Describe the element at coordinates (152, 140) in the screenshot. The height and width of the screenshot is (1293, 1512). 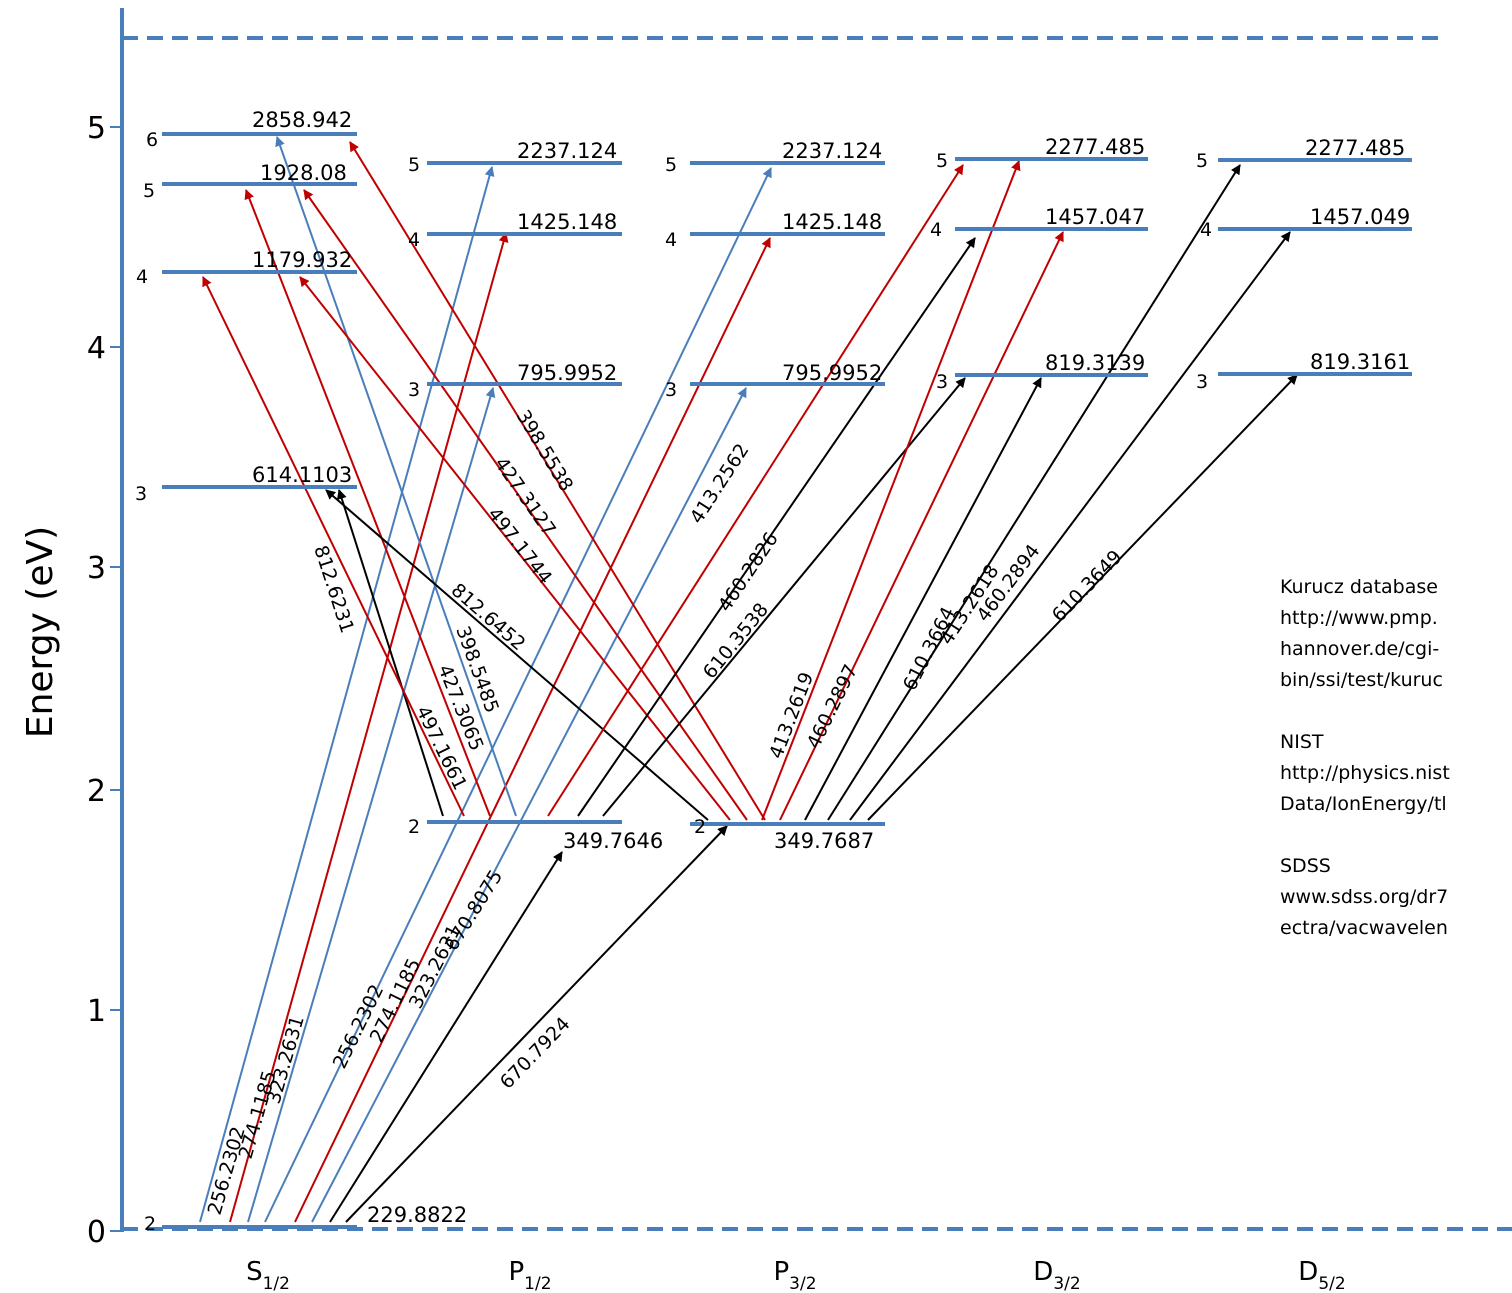
I see `level-n-label: 6` at that location.